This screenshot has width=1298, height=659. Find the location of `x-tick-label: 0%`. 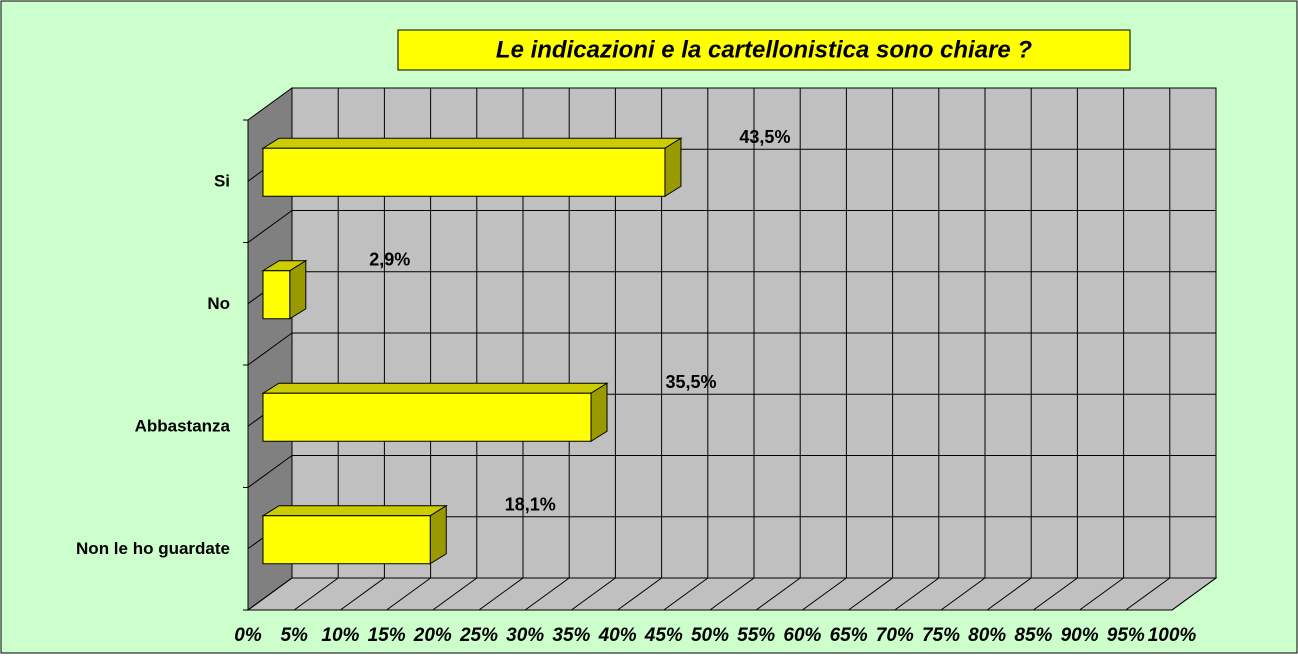

x-tick-label: 0% is located at coordinates (248, 635).